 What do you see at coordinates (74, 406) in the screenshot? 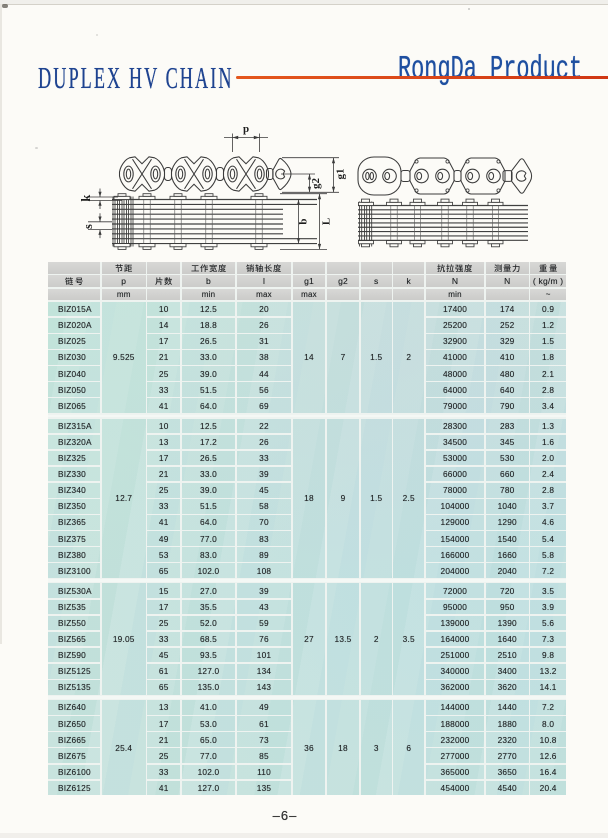
I see `chain-no: BIZ065` at bounding box center [74, 406].